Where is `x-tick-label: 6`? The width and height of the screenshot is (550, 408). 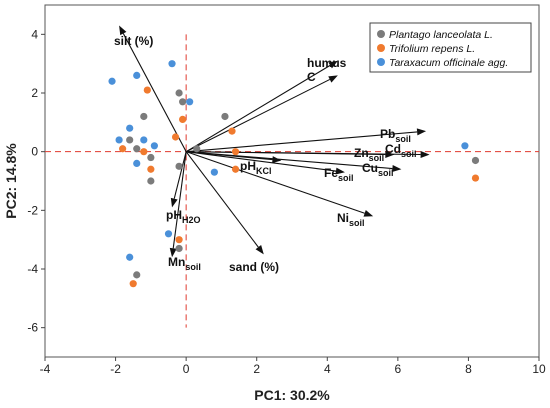 x-tick-label: 6 is located at coordinates (398, 369).